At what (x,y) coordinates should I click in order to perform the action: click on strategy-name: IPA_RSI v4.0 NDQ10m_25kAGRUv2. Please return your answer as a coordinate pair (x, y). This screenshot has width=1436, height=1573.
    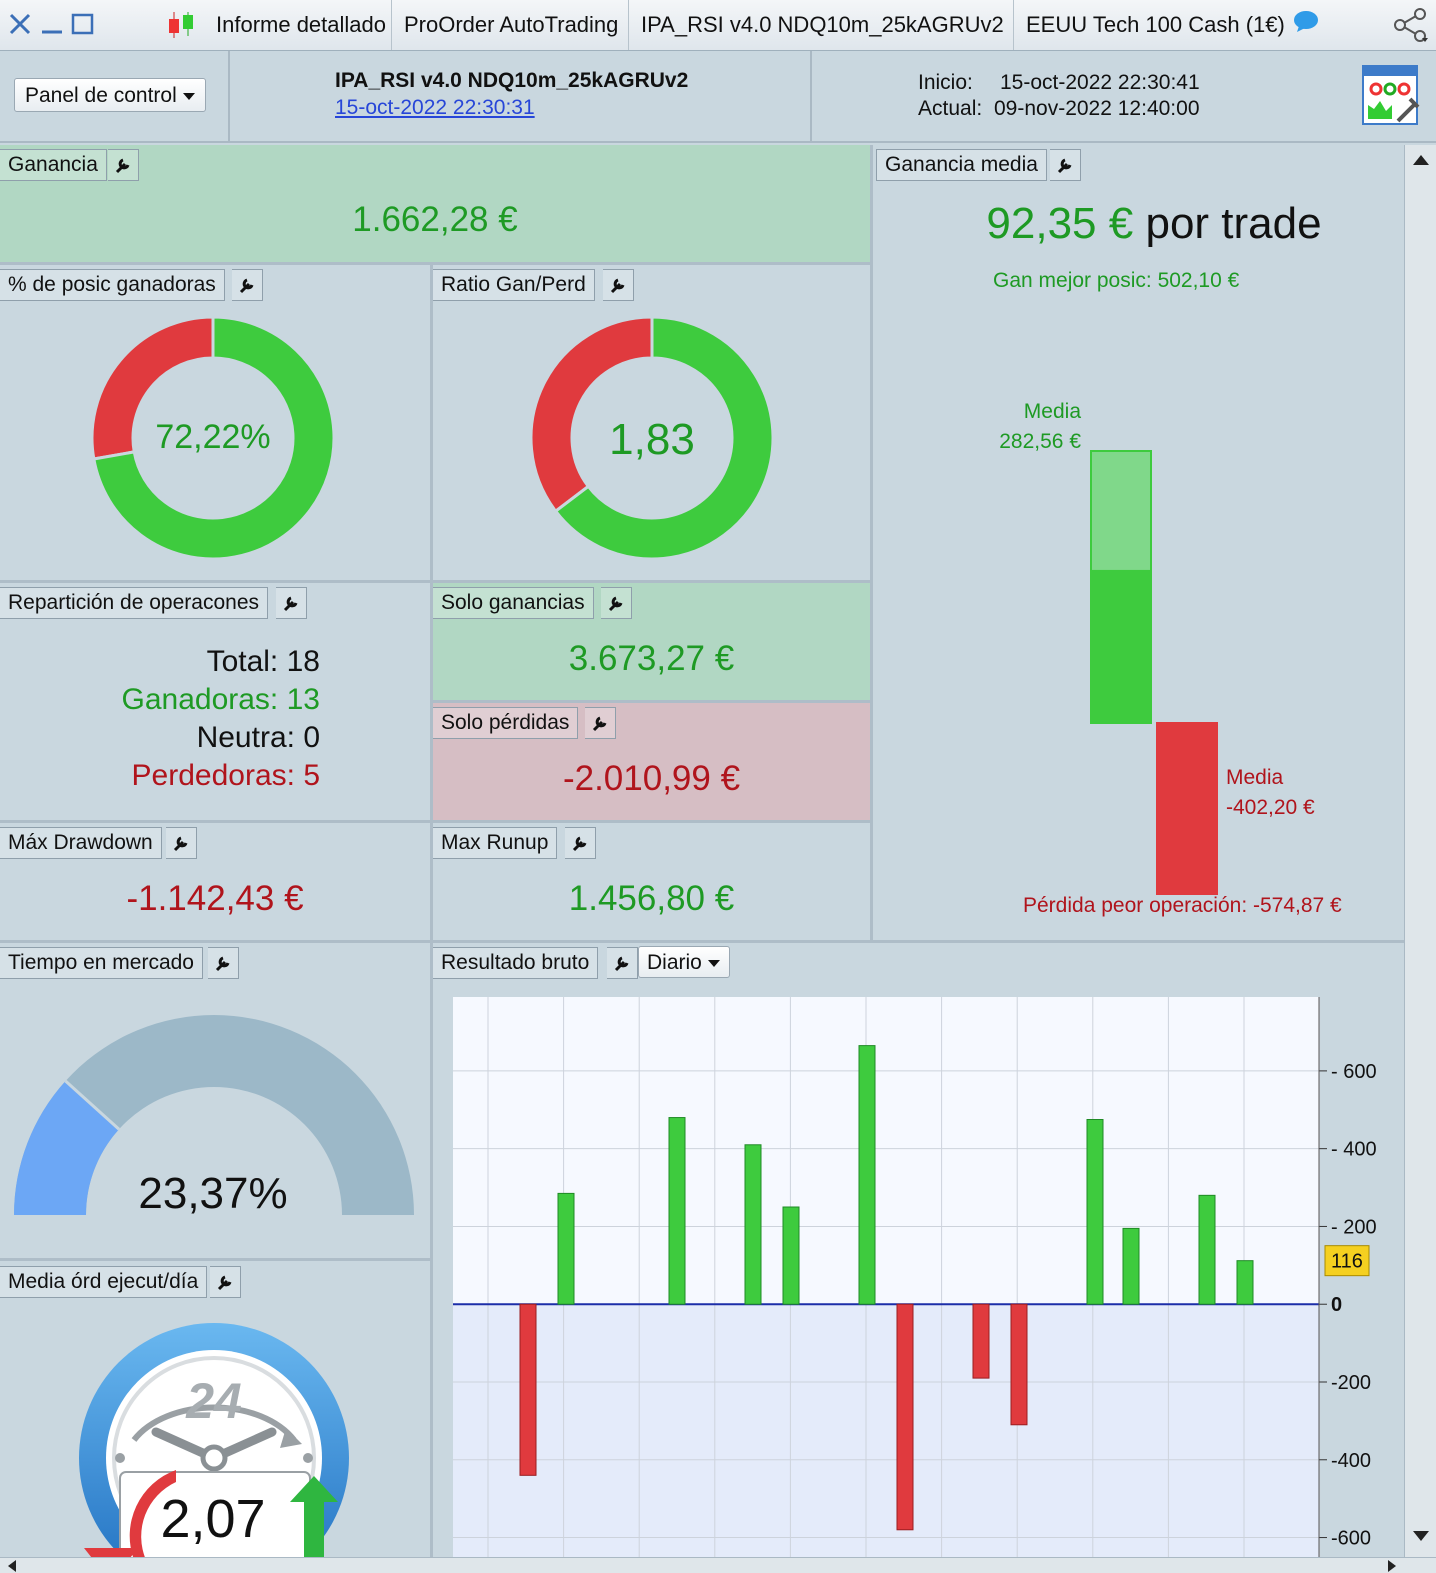
    Looking at the image, I should click on (512, 80).